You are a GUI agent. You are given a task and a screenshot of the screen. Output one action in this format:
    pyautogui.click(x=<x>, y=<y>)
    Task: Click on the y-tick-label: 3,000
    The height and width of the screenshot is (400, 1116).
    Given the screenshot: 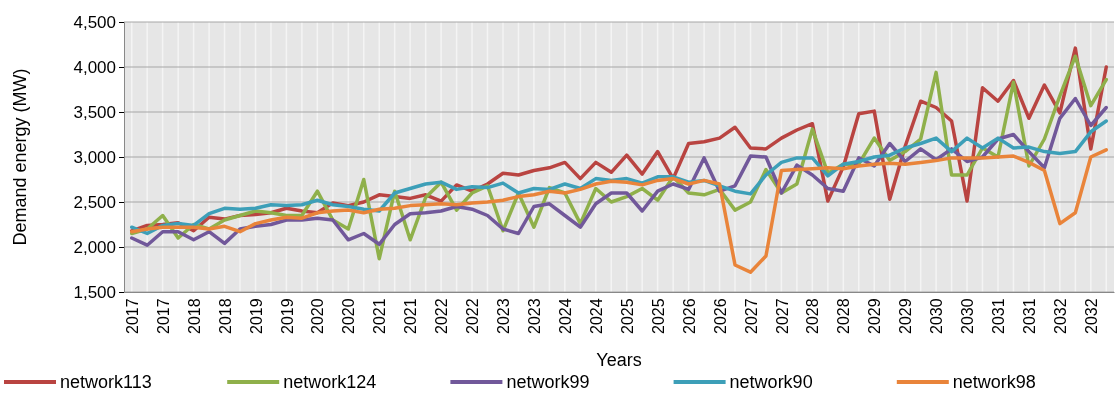 What is the action you would take?
    pyautogui.click(x=94, y=157)
    